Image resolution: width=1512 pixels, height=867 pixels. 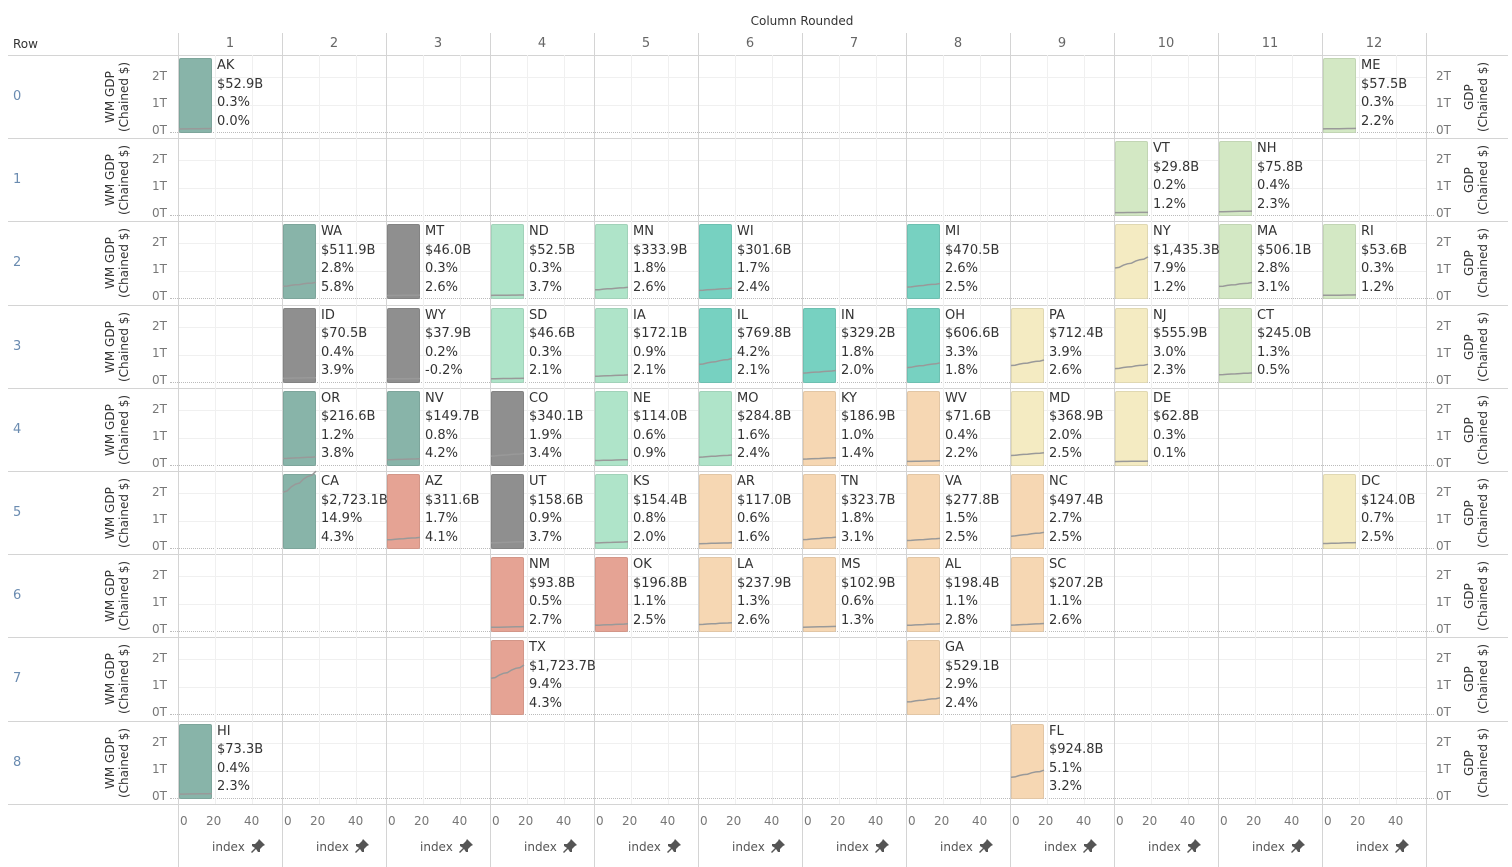 What do you see at coordinates (195, 761) in the screenshot?
I see `state-tile-hi` at bounding box center [195, 761].